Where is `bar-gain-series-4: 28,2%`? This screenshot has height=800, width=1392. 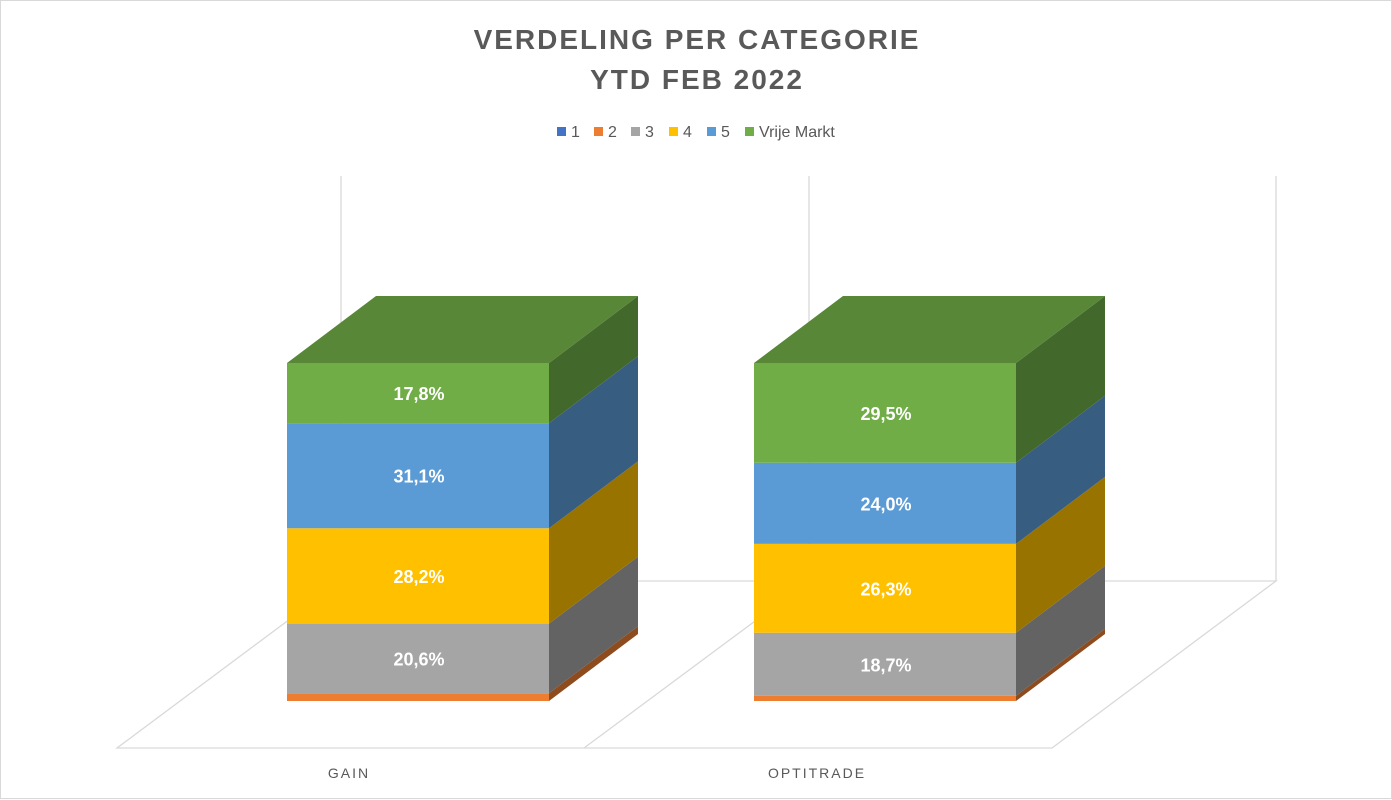 bar-gain-series-4: 28,2% is located at coordinates (462, 542).